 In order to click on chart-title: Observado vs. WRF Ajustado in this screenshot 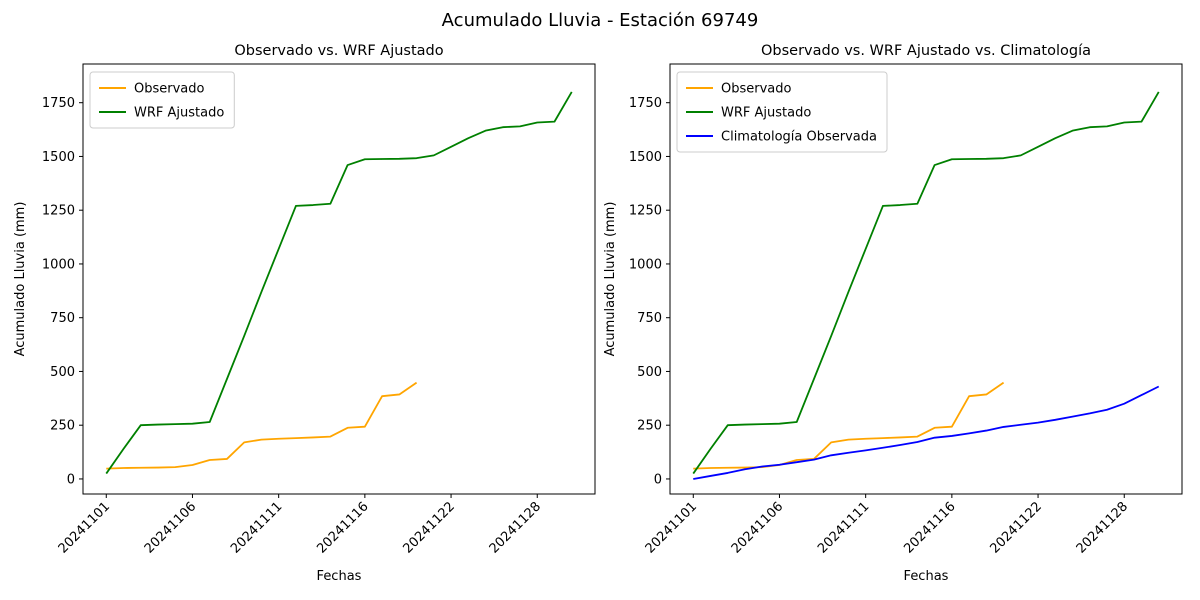, I will do `click(338, 51)`.